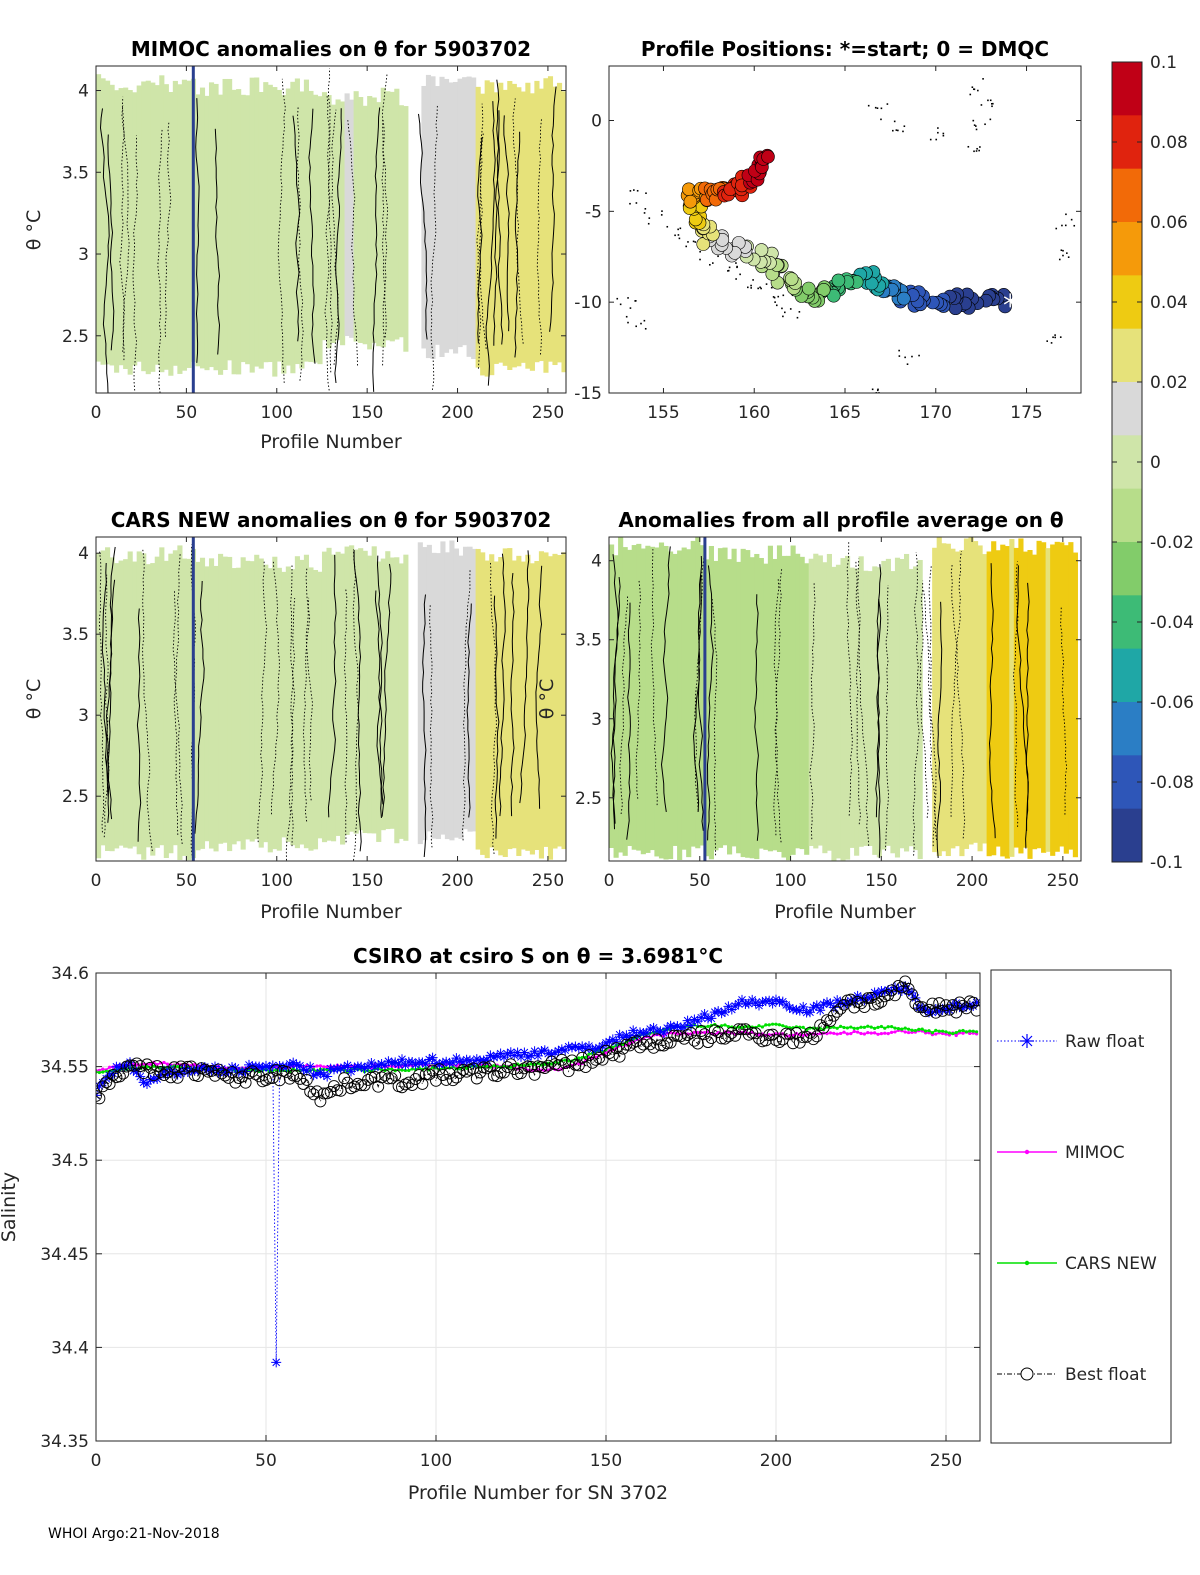  What do you see at coordinates (596, 720) in the screenshot?
I see `average-ytick-label: 3` at bounding box center [596, 720].